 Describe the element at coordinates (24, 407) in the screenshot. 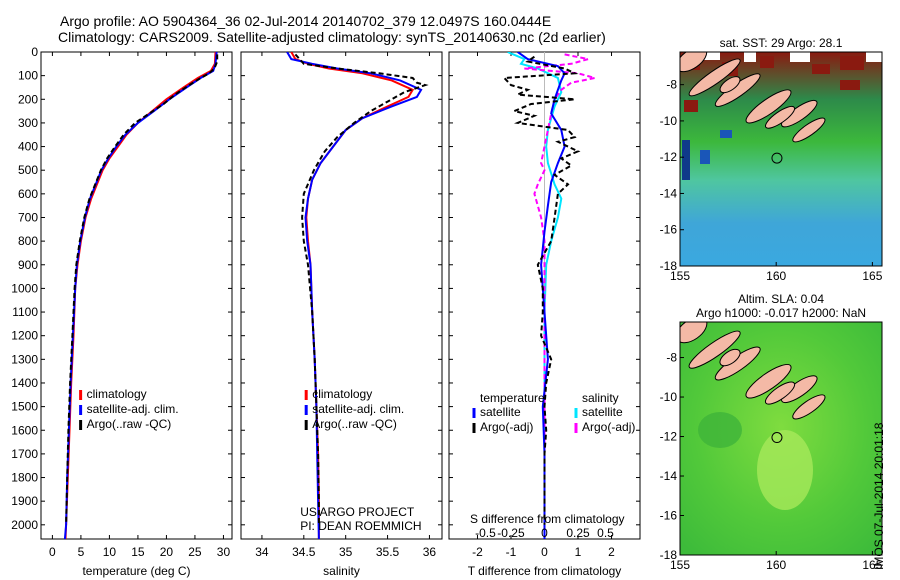

I see `depth-tick-label: 1500` at that location.